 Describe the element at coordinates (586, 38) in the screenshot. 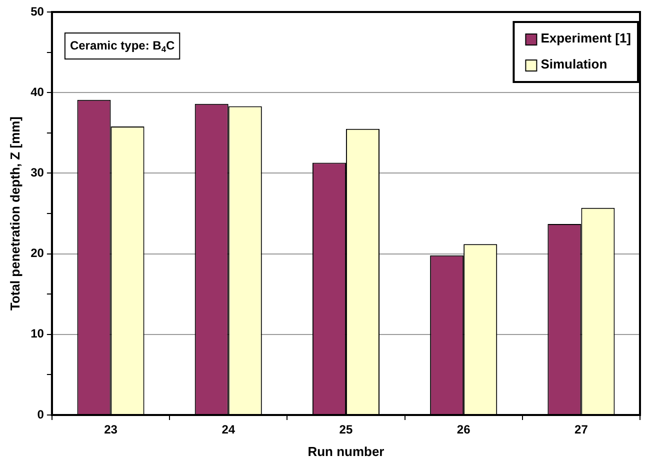

I see `legend-label: Experiment [1]` at that location.